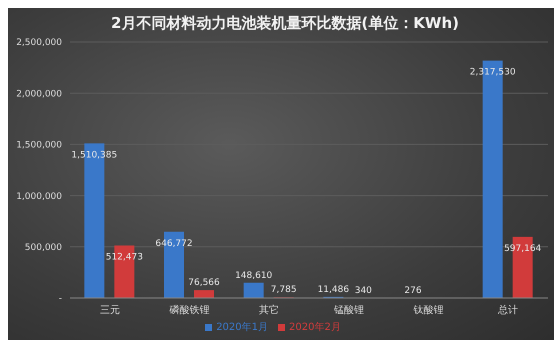 This screenshot has width=554, height=340. I want to click on legend-label: 2020年1月, so click(242, 327).